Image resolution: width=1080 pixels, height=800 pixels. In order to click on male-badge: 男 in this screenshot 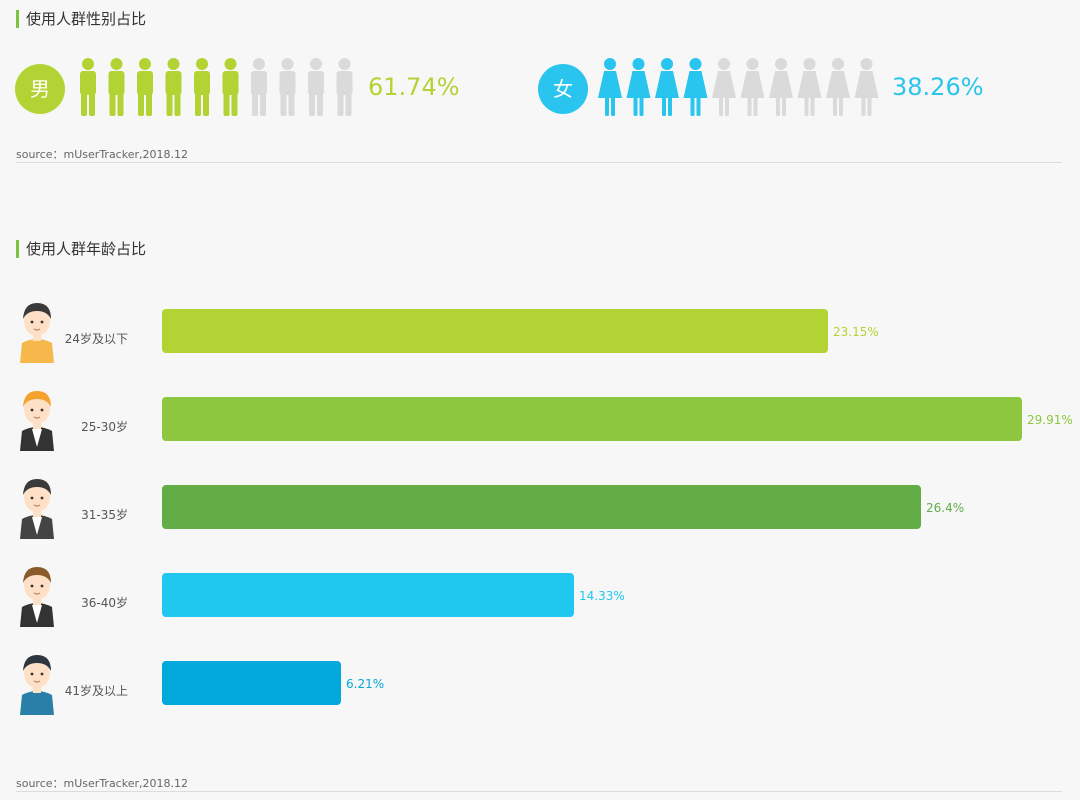, I will do `click(40, 89)`.